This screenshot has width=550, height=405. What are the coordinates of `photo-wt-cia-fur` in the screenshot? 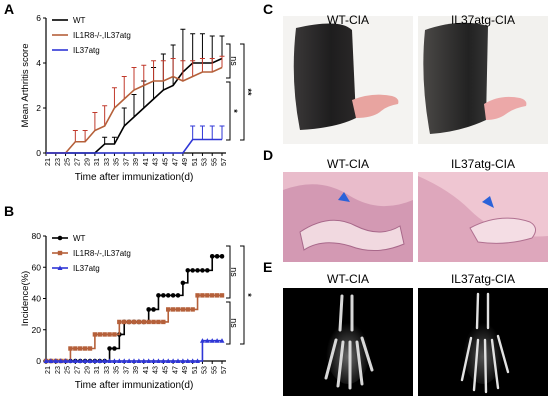 It's located at (324, 77).